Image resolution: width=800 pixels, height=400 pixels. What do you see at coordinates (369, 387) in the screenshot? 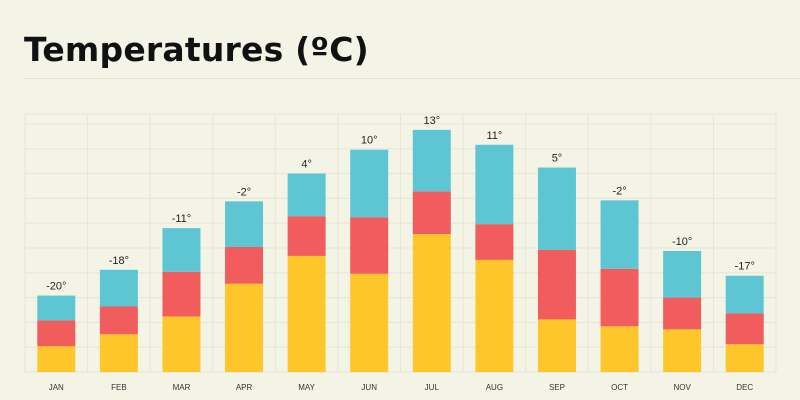
I see `x-tick-label-jun: JUN` at bounding box center [369, 387].